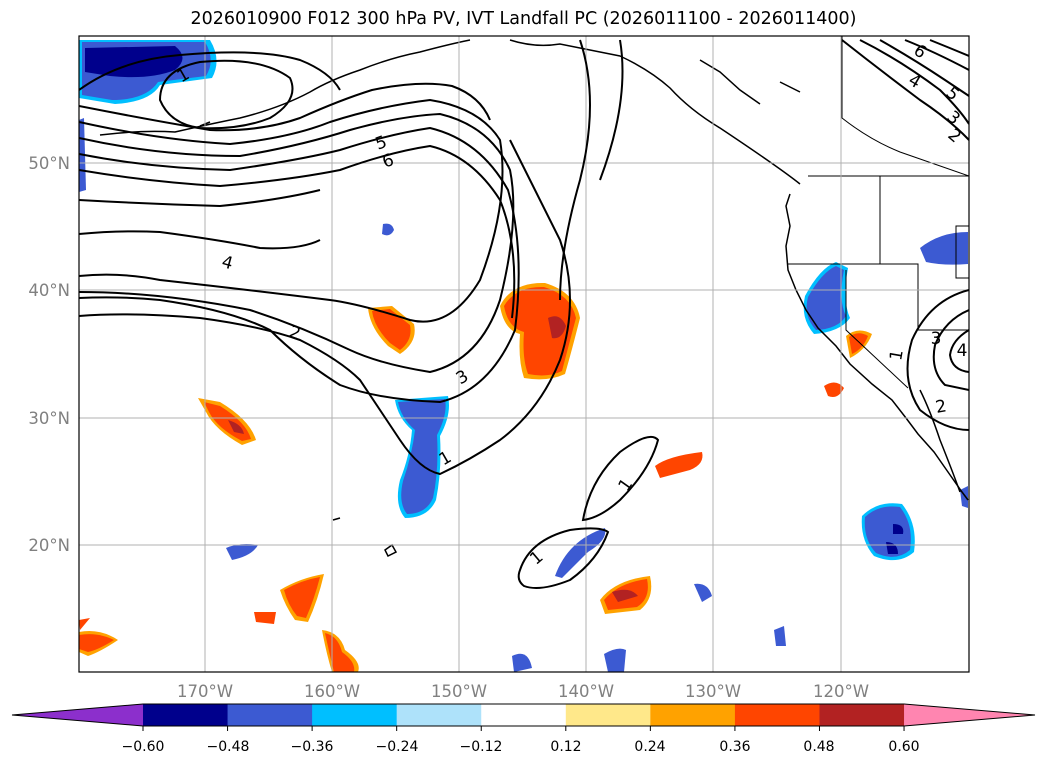 The height and width of the screenshot is (765, 1047). What do you see at coordinates (459, 691) in the screenshot?
I see `lon-label: 150°W` at bounding box center [459, 691].